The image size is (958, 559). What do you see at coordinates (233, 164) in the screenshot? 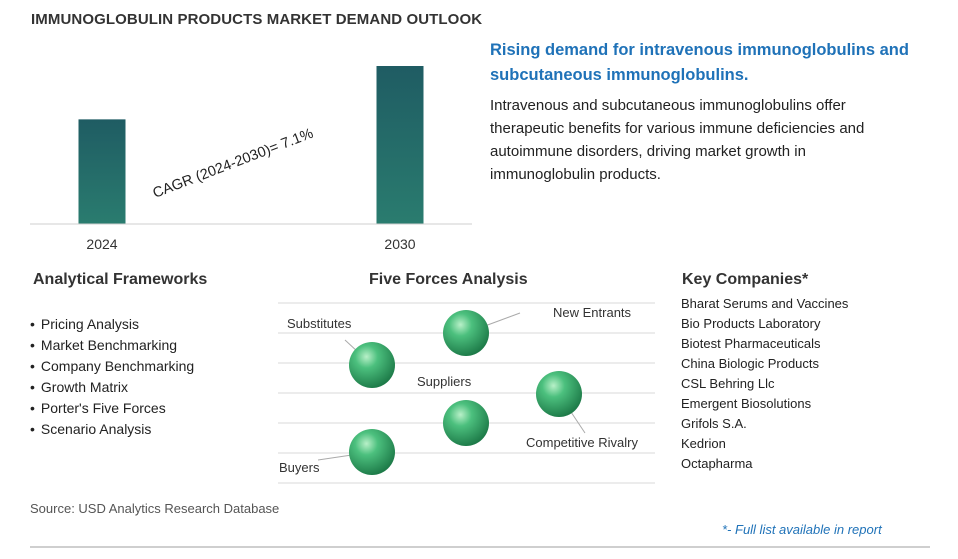
I see `cagr-annotation: CAGR (2024-2030)= 7.1%` at bounding box center [233, 164].